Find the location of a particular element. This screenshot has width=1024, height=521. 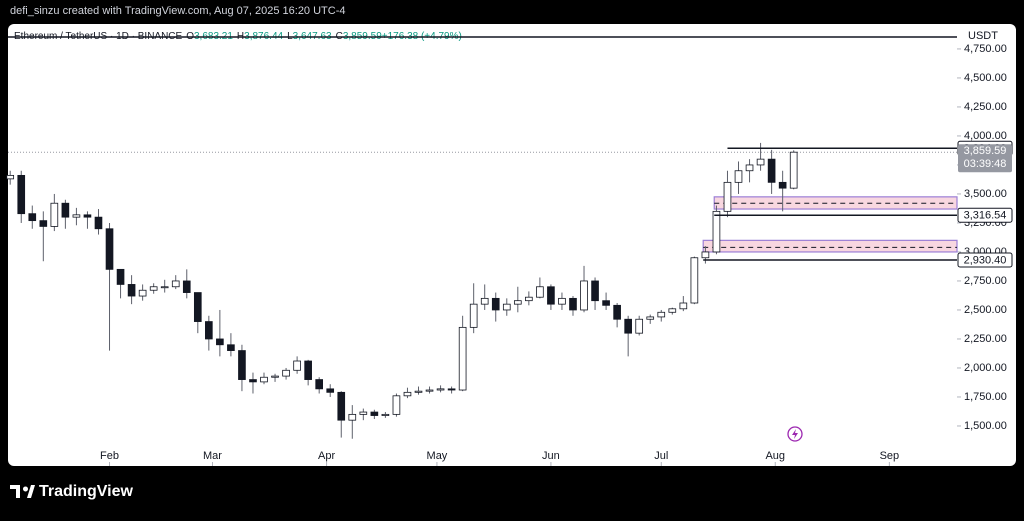

countdown-label: 03:39:48 is located at coordinates (985, 164).